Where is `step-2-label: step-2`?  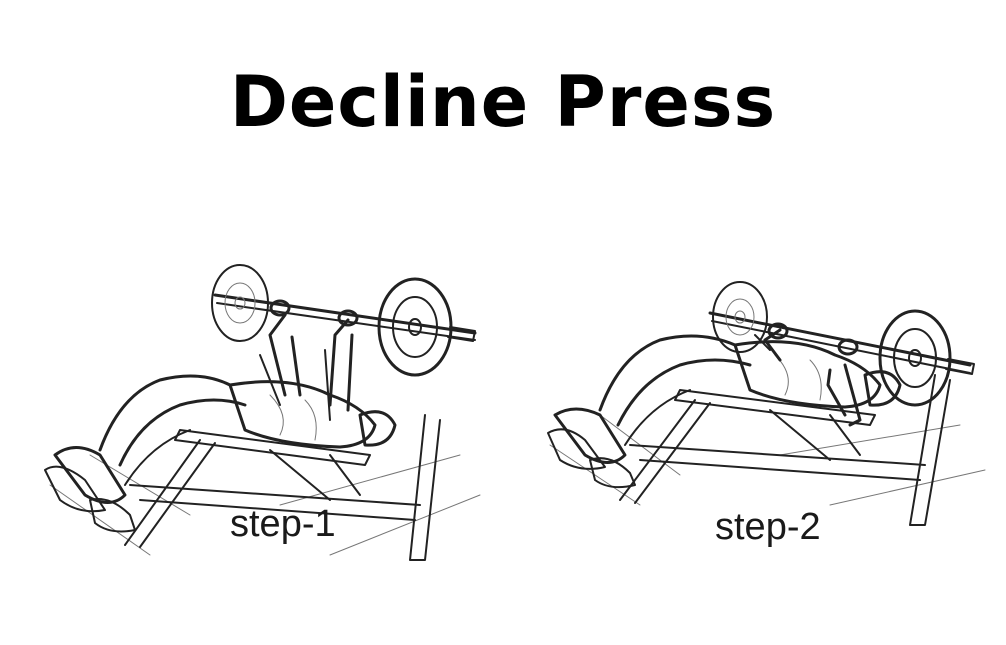 step-2-label: step-2 is located at coordinates (768, 527).